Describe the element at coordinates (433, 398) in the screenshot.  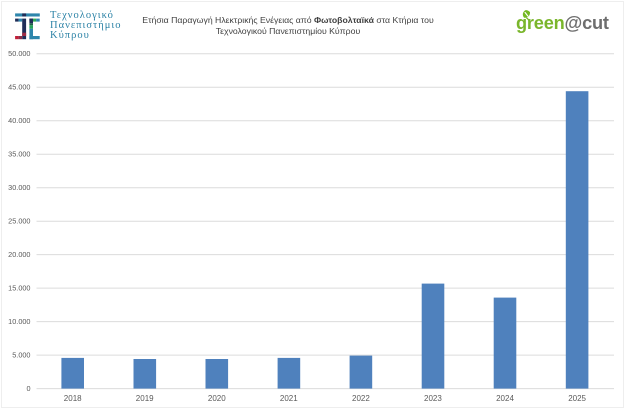
I see `svg-text: 2023` at that location.